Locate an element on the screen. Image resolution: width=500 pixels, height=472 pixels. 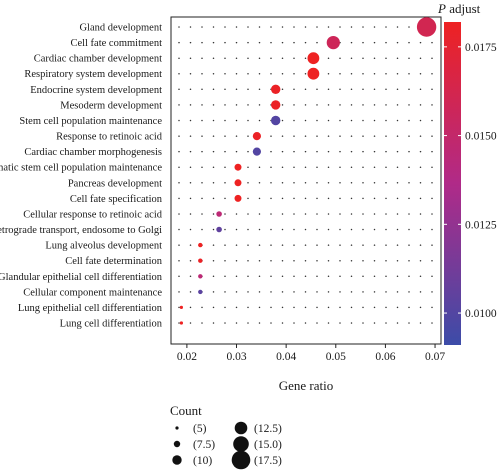
size-legend-swatch is located at coordinates (241, 444).